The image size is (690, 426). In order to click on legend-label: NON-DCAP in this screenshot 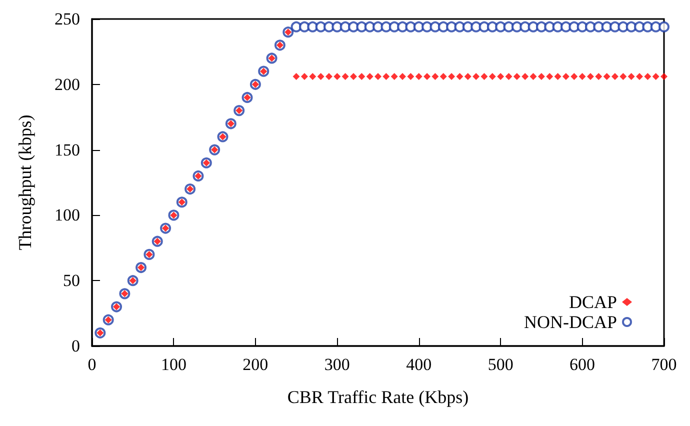, I will do `click(570, 322)`.